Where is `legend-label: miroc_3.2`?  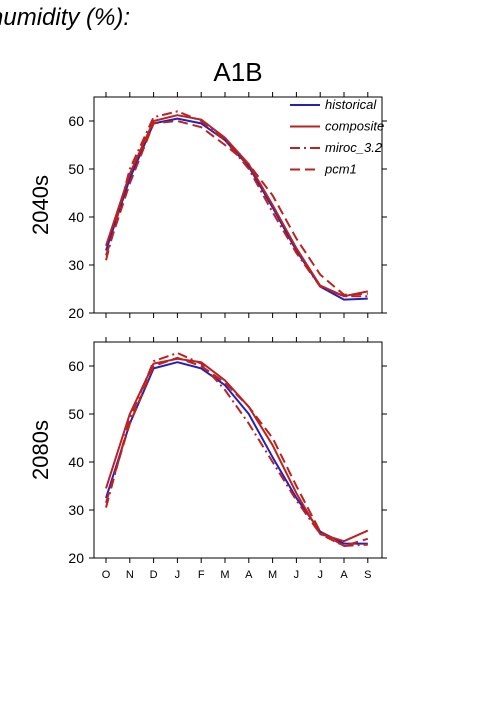
legend-label: miroc_3.2 is located at coordinates (354, 147).